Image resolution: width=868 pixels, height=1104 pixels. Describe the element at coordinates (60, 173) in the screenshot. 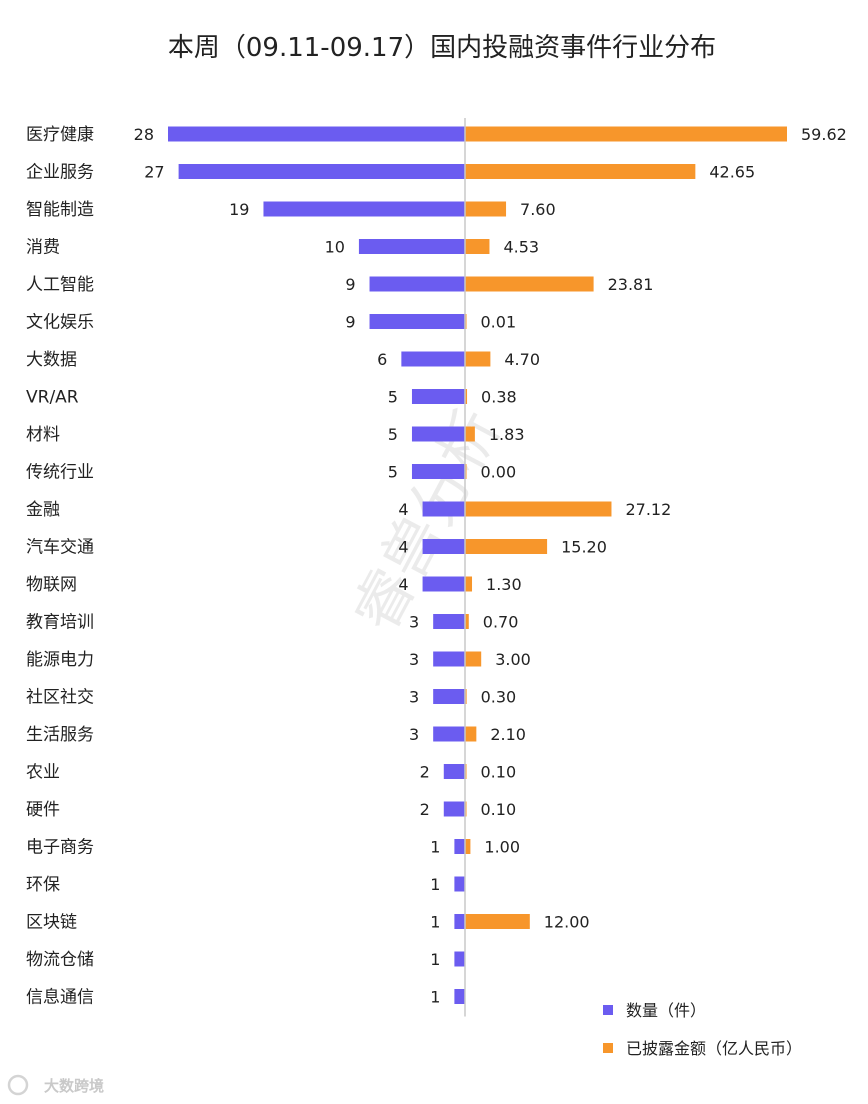

I see `category-label: 企业服务` at that location.